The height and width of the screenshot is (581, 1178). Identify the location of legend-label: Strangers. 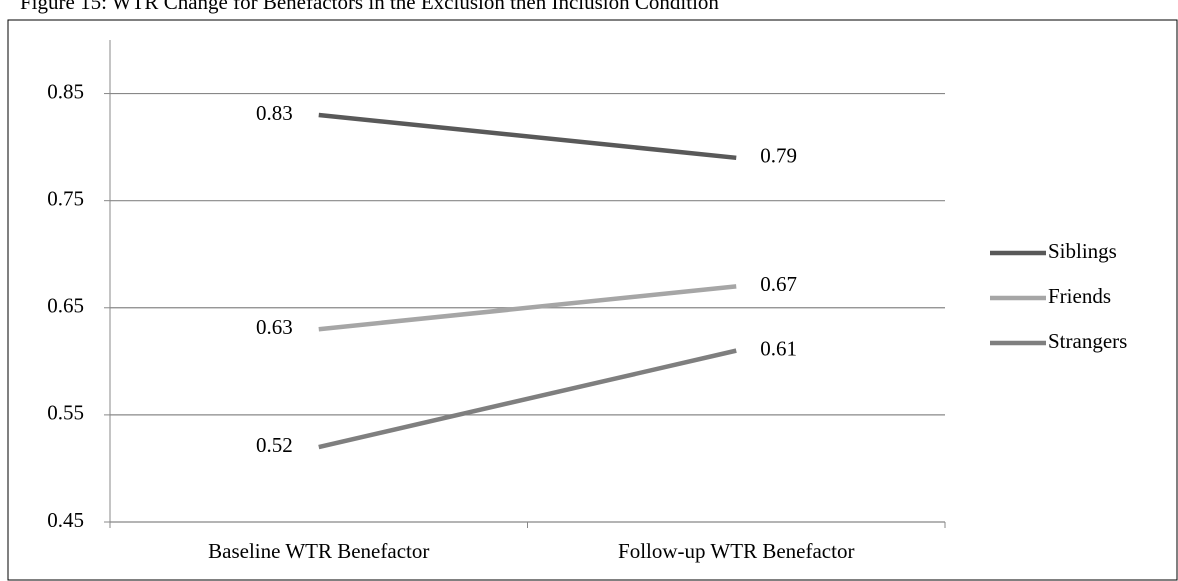
(1087, 341).